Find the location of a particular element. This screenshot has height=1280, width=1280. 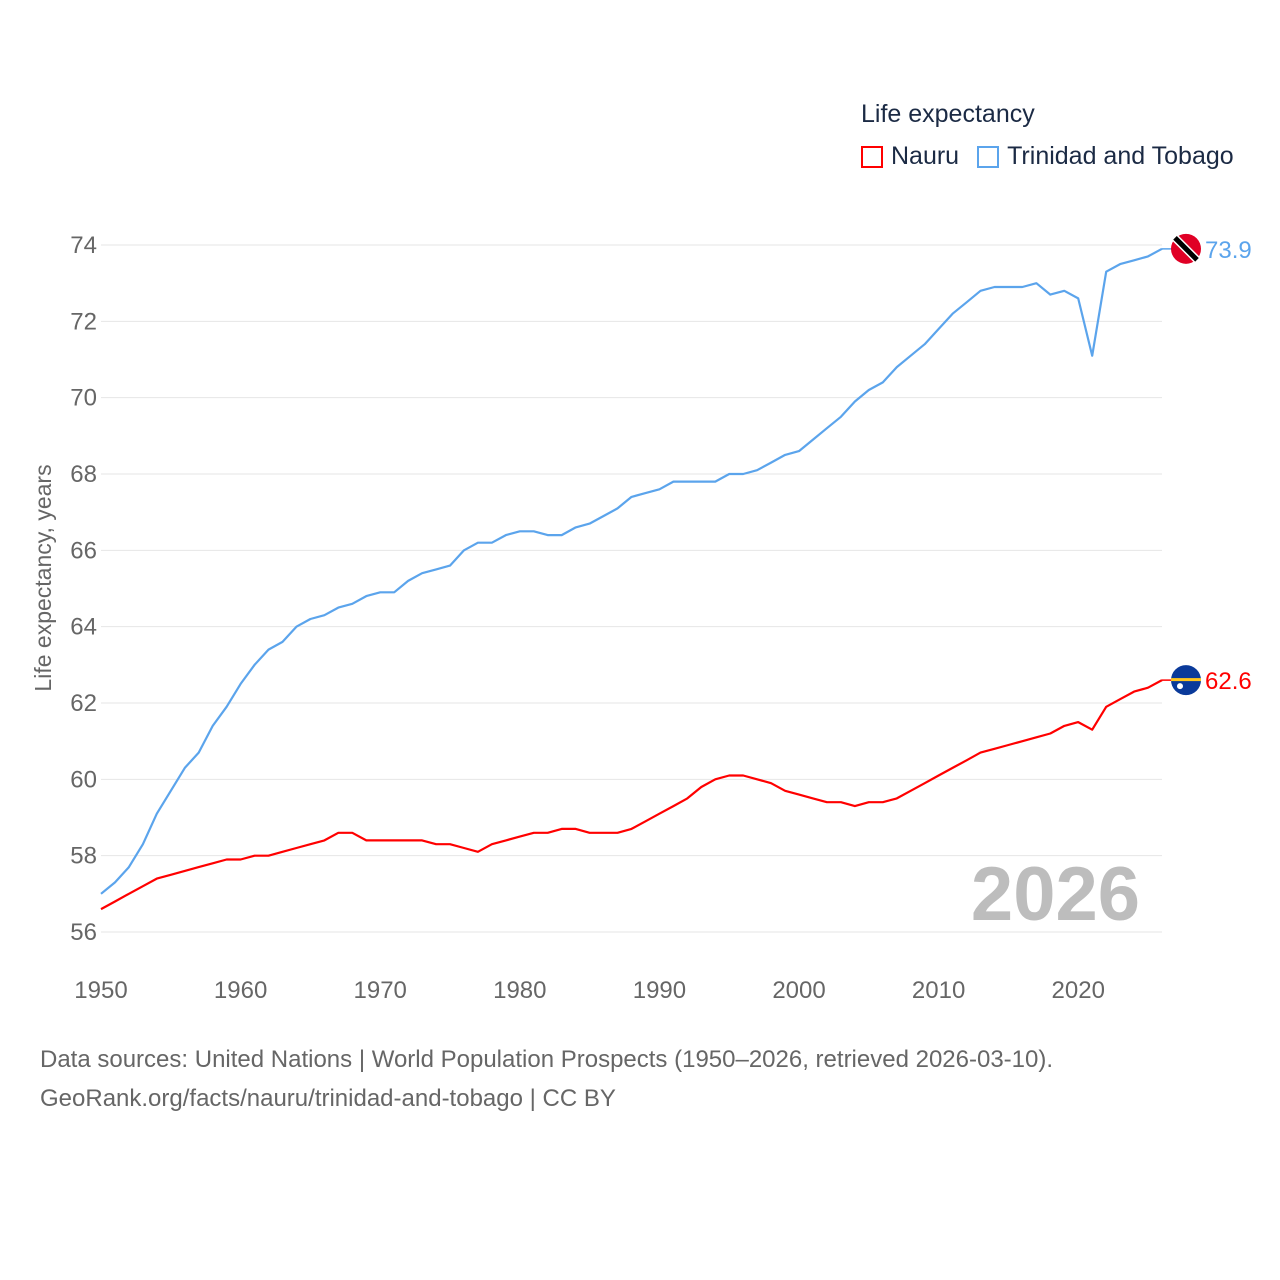

y-tick-label: 68 is located at coordinates (83, 474).